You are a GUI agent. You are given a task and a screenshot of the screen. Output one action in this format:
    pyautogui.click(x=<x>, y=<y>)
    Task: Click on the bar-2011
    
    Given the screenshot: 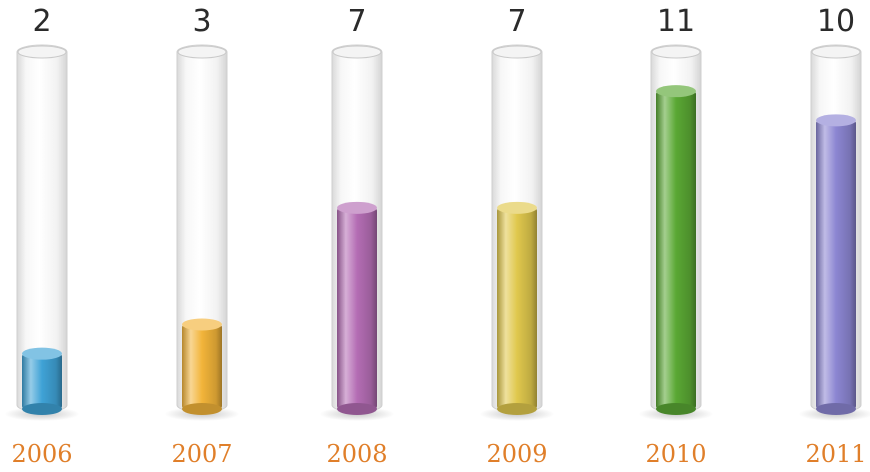 What is the action you would take?
    pyautogui.click(x=836, y=264)
    